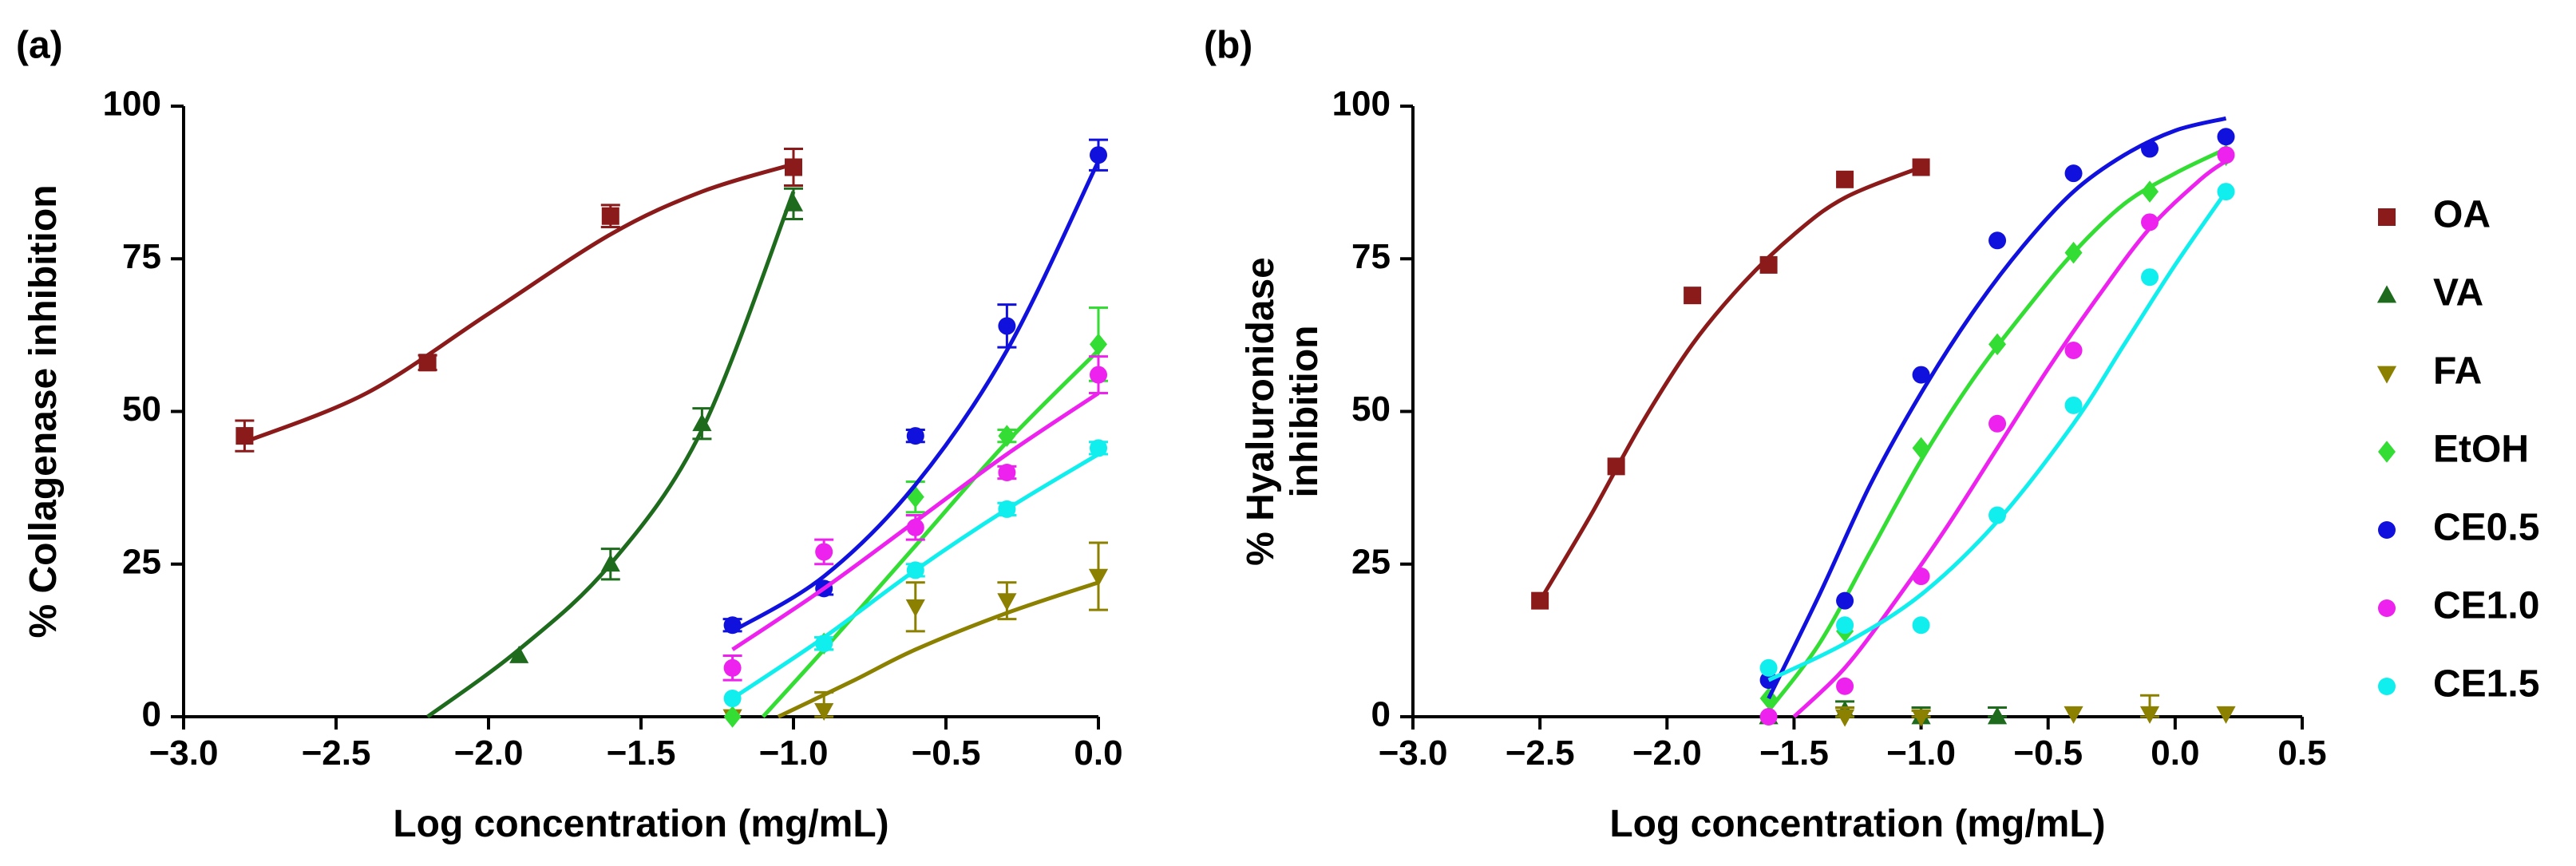 The height and width of the screenshot is (866, 2576). I want to click on legend-label: OA, so click(2462, 215).